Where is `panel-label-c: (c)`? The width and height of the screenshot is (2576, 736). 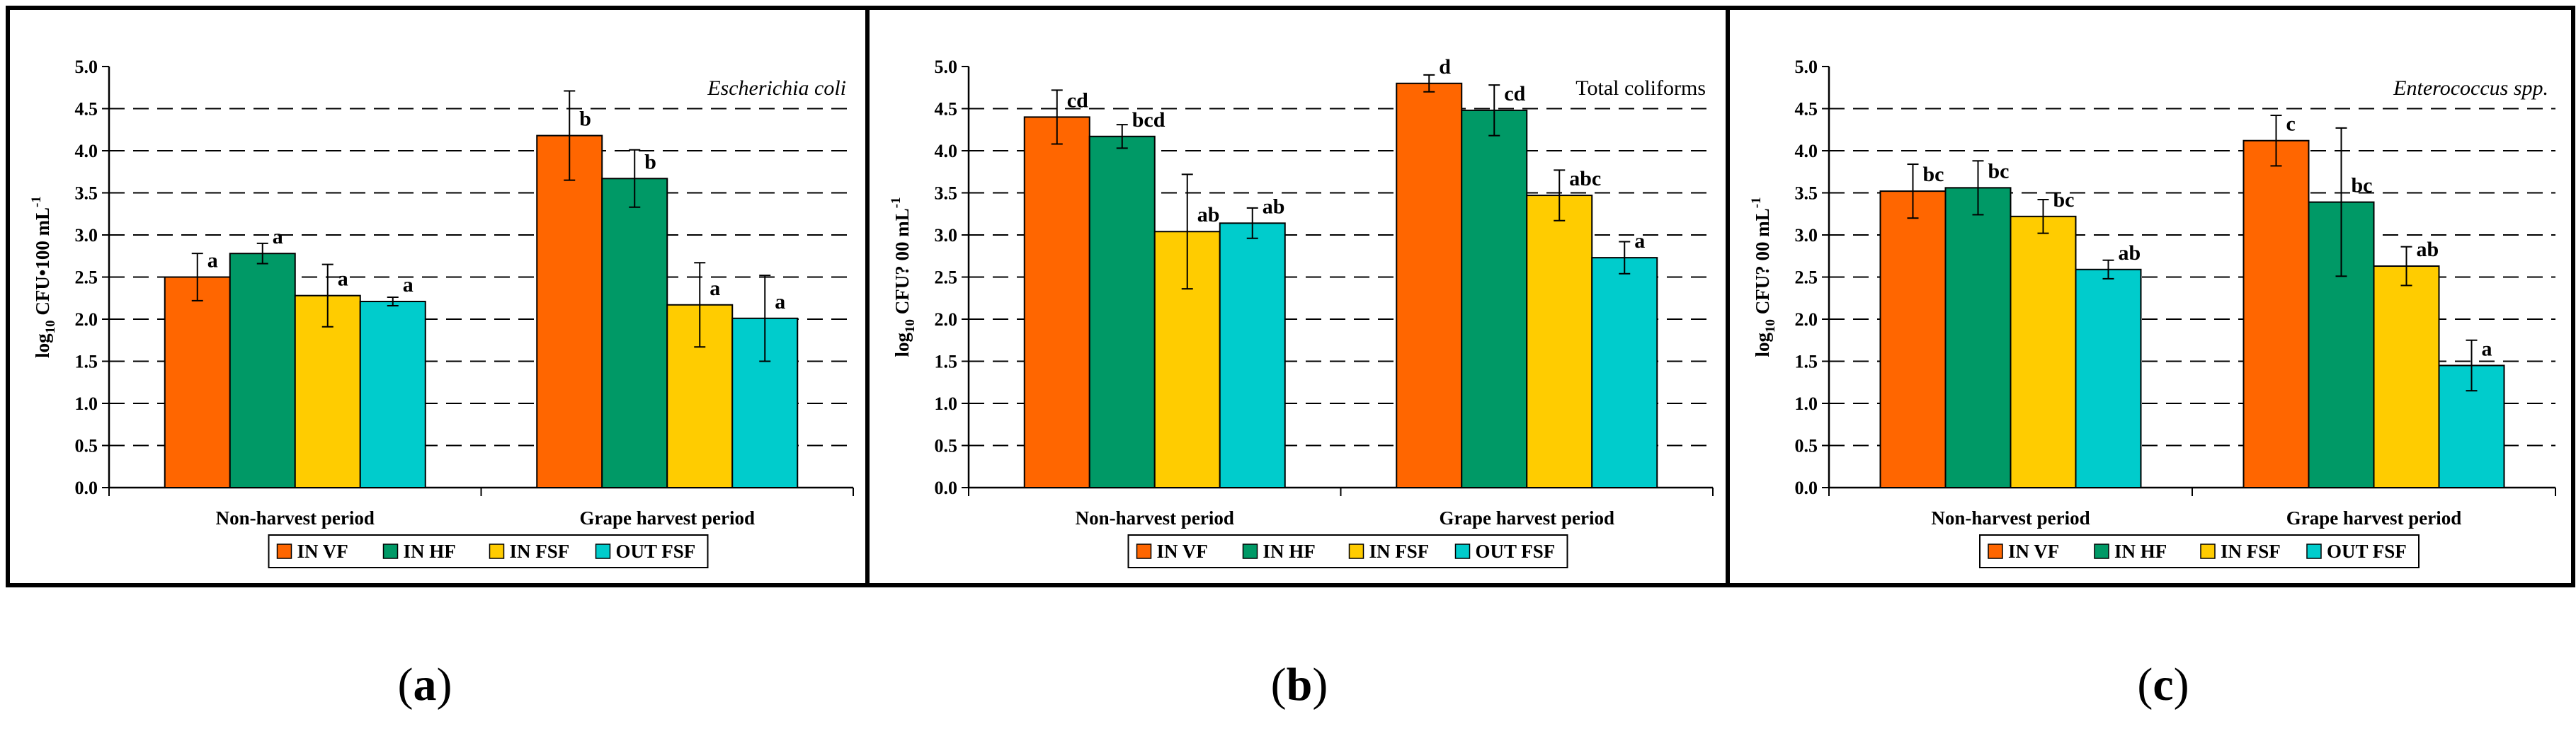 panel-label-c: (c) is located at coordinates (2163, 685).